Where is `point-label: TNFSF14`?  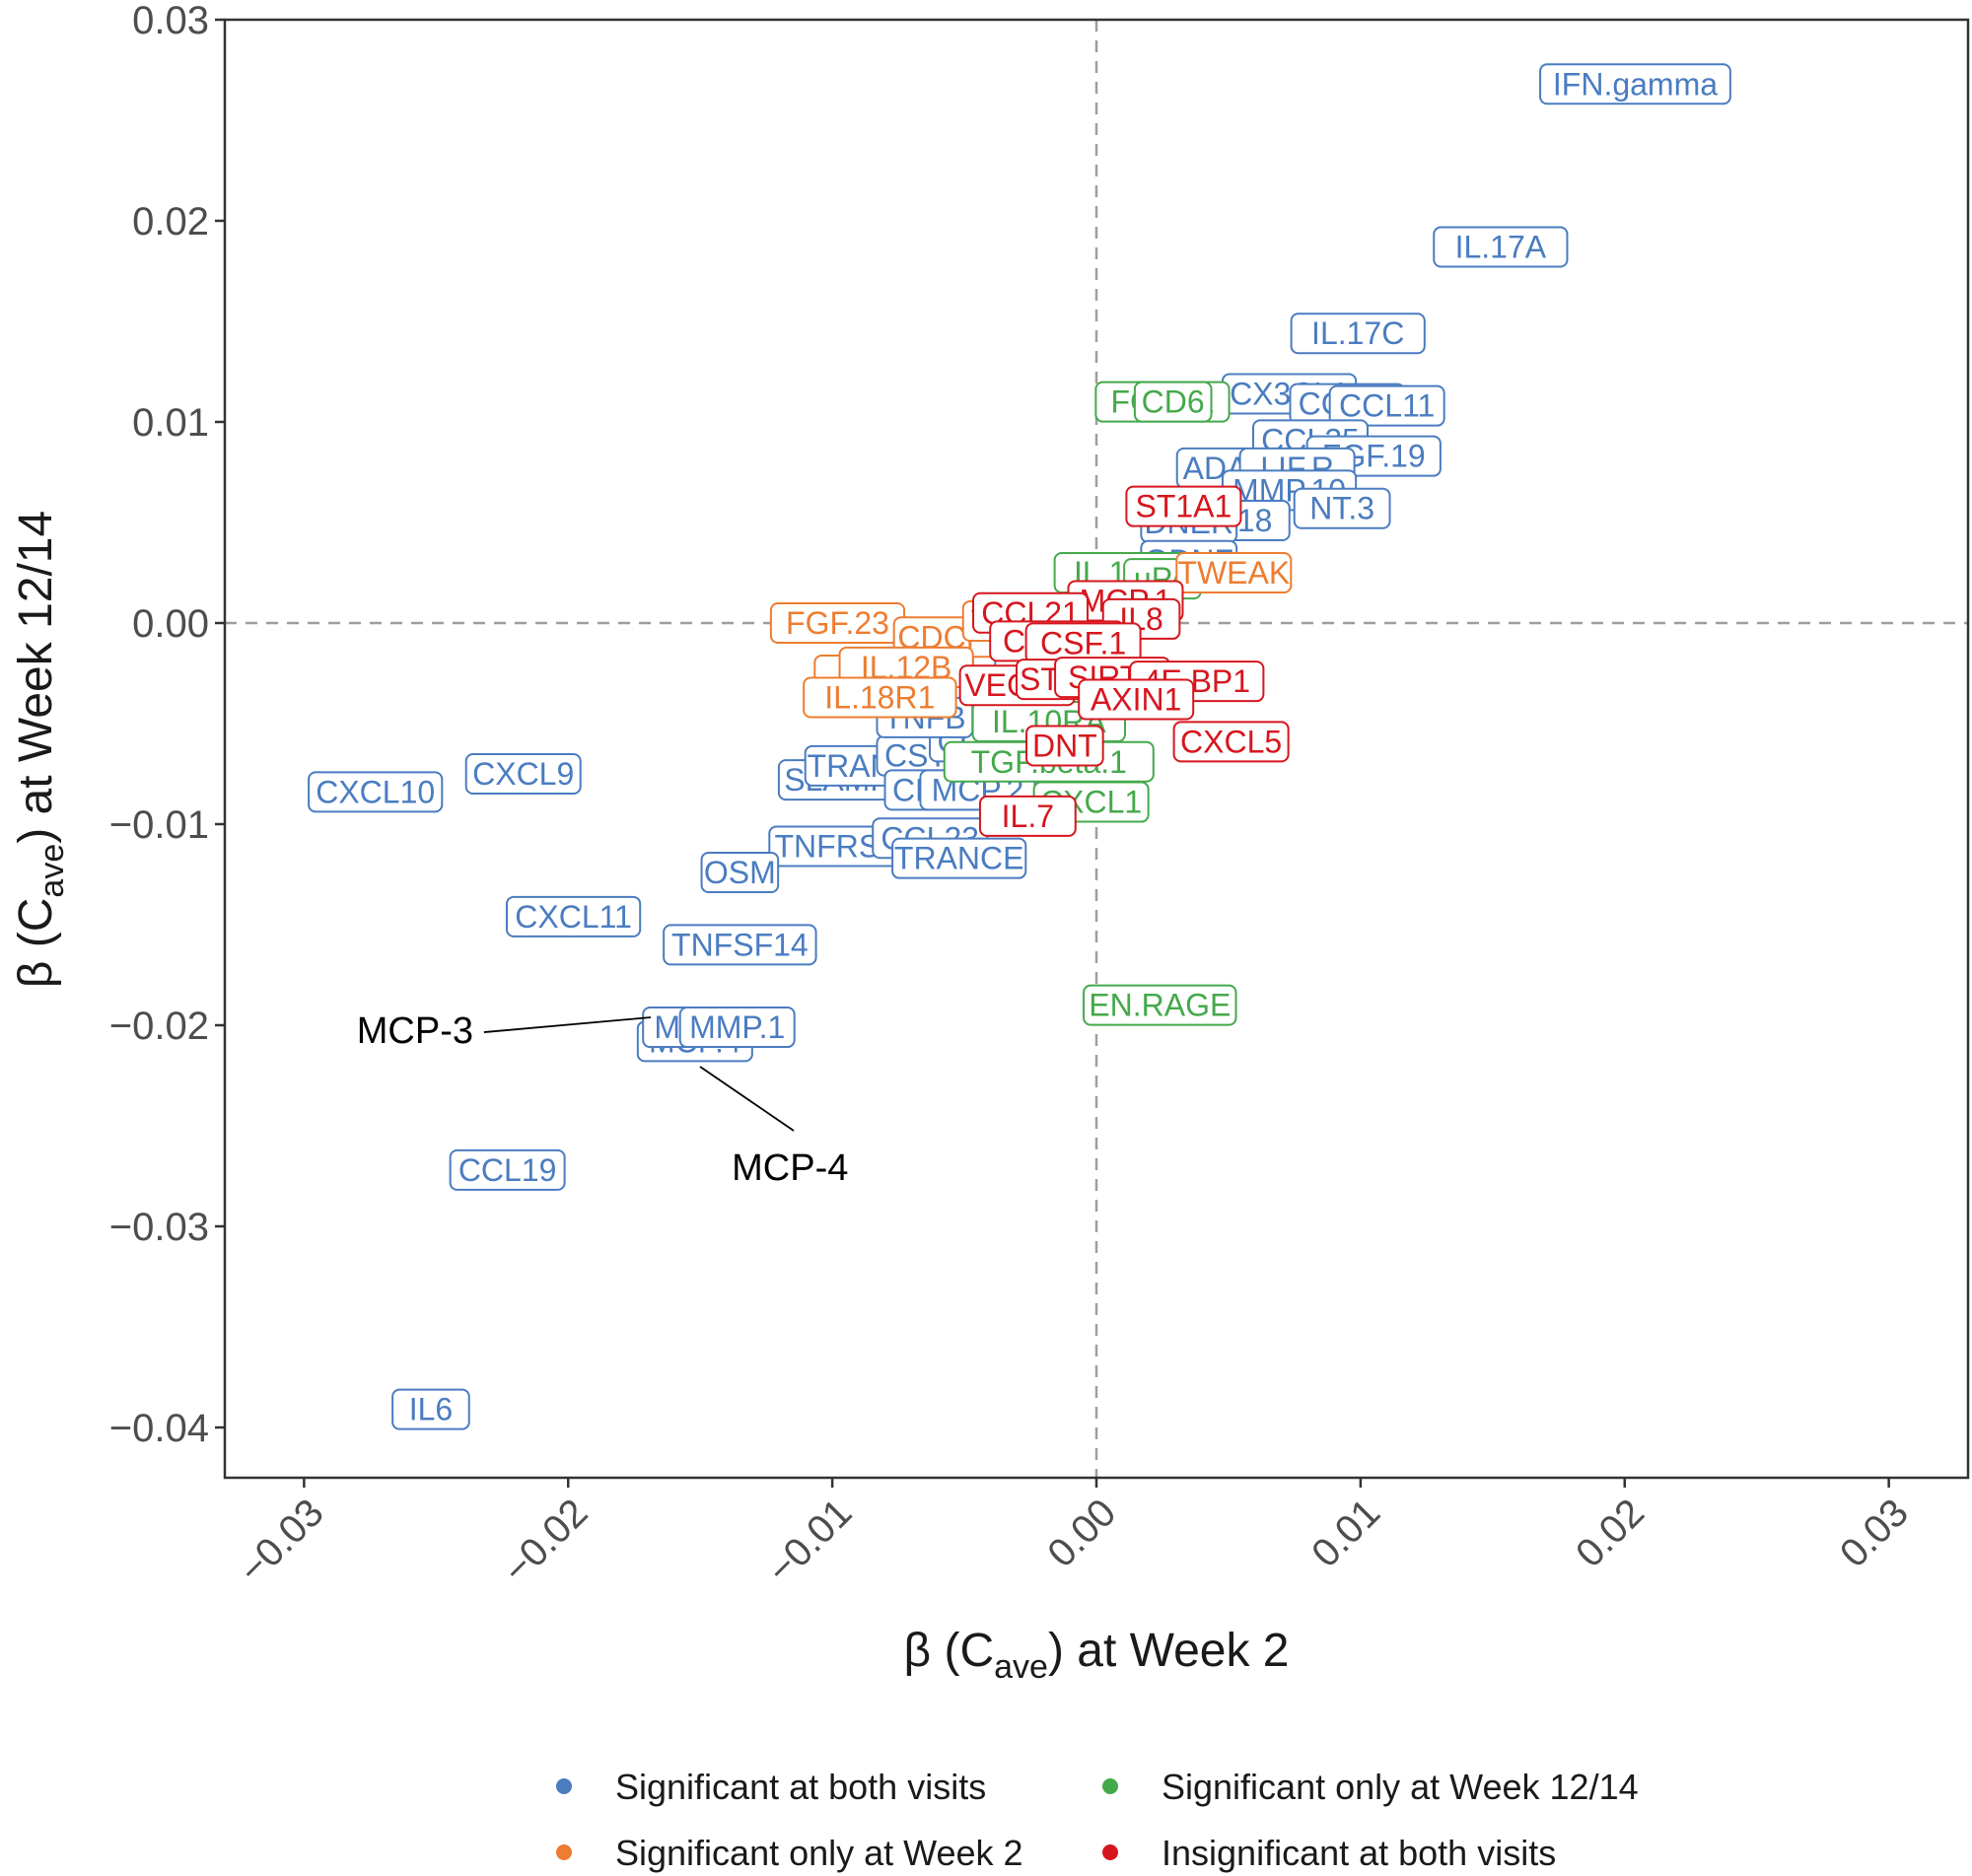 point-label: TNFSF14 is located at coordinates (740, 944).